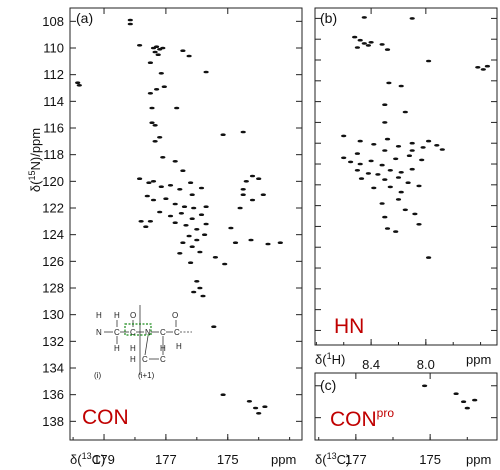  What do you see at coordinates (84, 18) in the screenshot?
I see `panel-a-label: (a)` at bounding box center [84, 18].